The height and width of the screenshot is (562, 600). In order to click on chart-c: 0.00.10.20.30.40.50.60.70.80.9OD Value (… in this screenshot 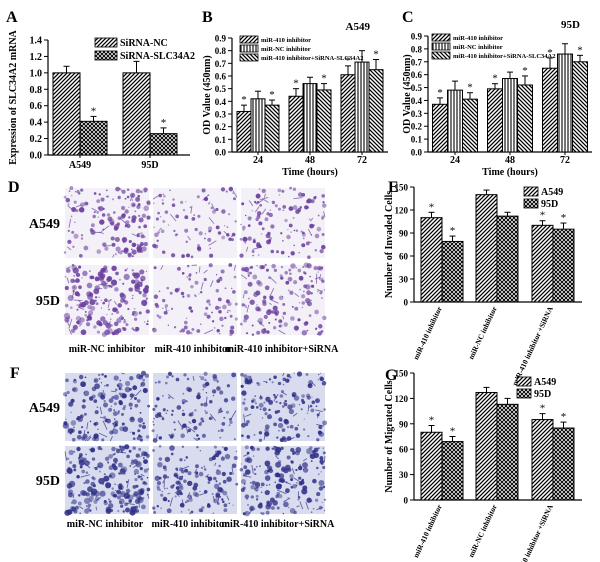, I will do `click(497, 98)`.